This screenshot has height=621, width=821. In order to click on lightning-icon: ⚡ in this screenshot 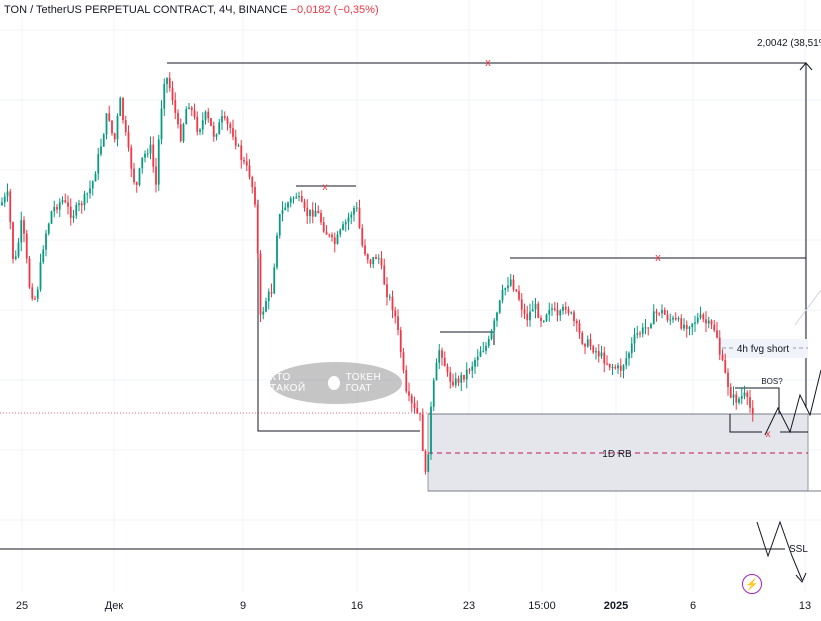, I will do `click(752, 584)`.